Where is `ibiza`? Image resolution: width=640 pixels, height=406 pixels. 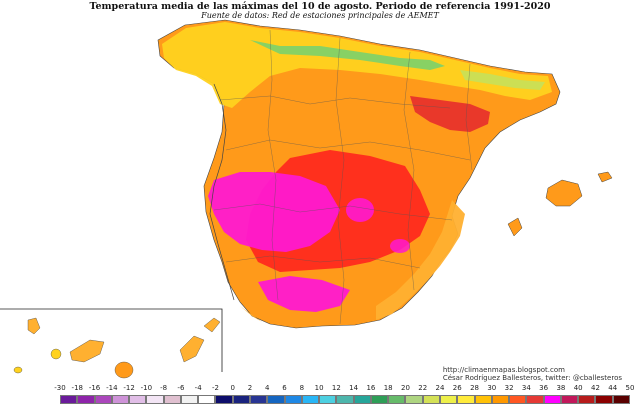
ibiza is located at coordinates (515, 227).